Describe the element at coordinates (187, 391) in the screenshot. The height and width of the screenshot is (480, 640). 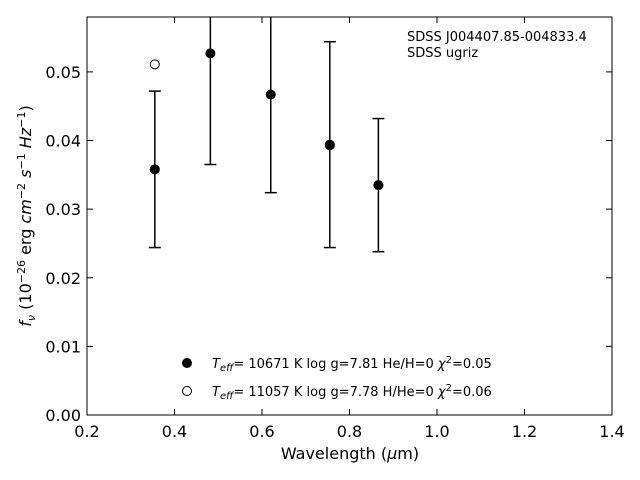
I see `legend-marker-open` at that location.